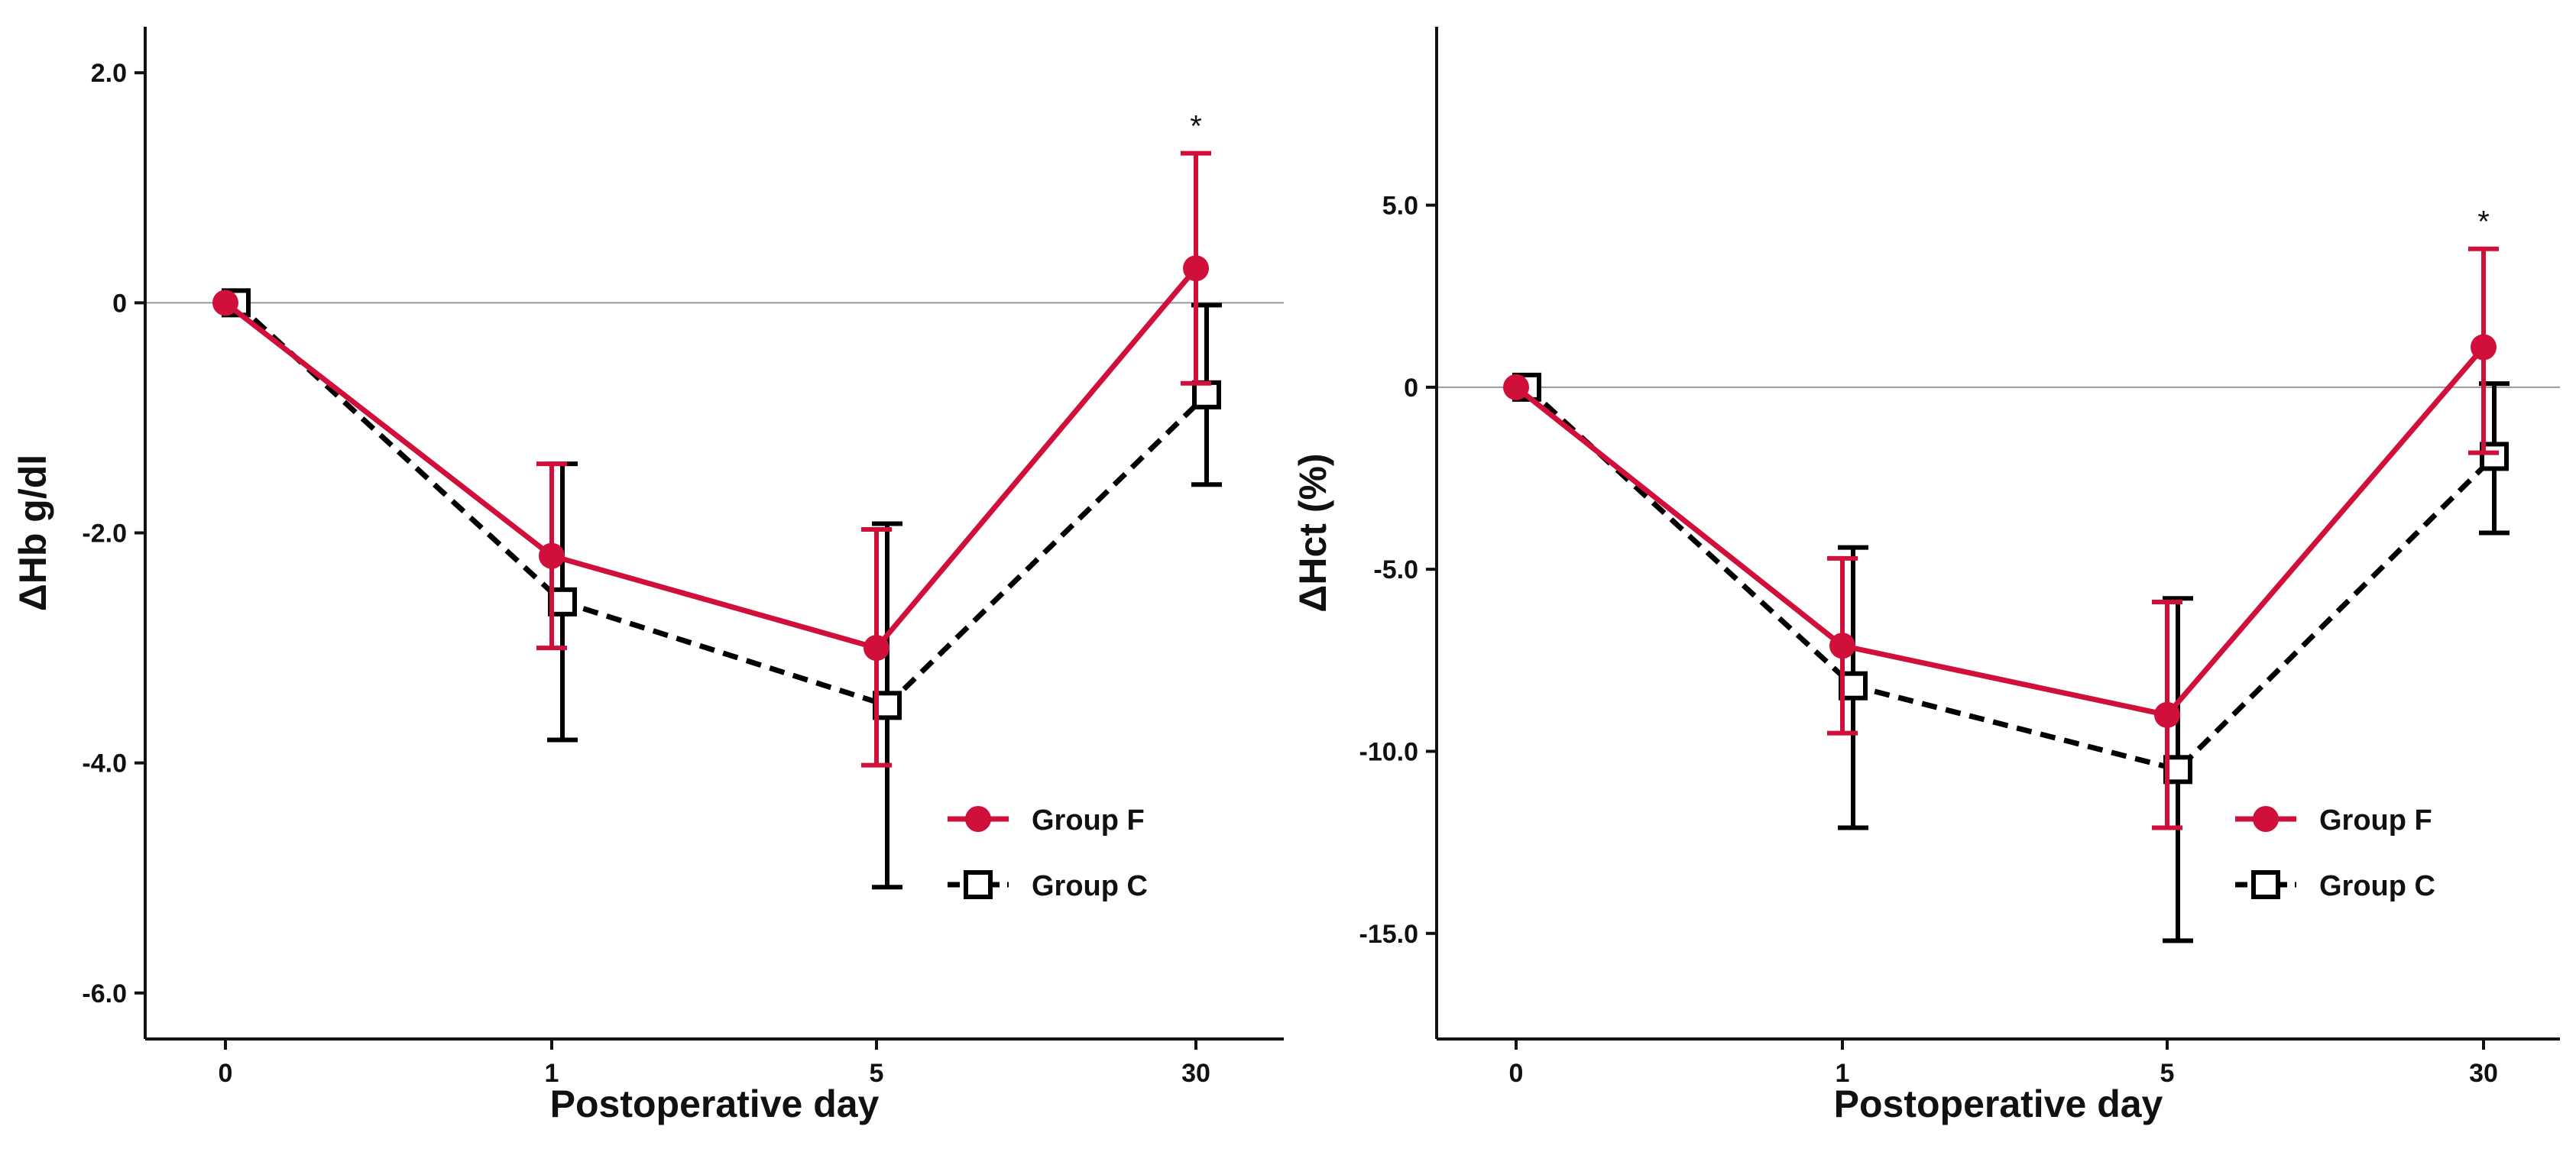  Describe the element at coordinates (109, 73) in the screenshot. I see `y-tick-label: 2.0` at that location.